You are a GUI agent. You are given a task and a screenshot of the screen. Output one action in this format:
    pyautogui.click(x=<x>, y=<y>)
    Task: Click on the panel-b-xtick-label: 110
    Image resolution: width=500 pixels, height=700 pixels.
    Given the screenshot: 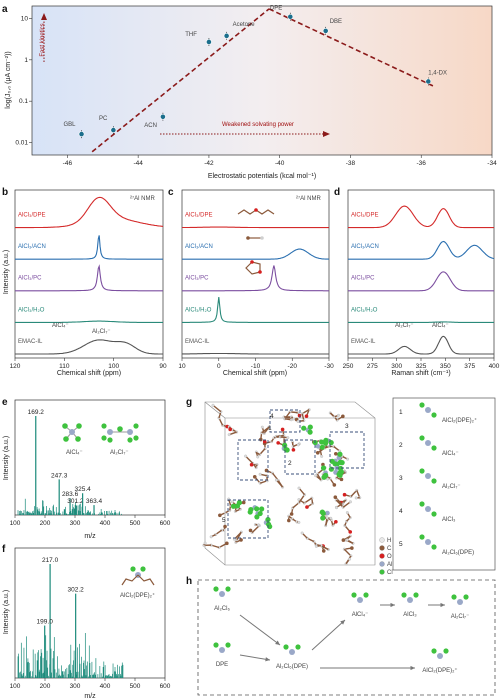 What is the action you would take?
    pyautogui.click(x=64, y=366)
    